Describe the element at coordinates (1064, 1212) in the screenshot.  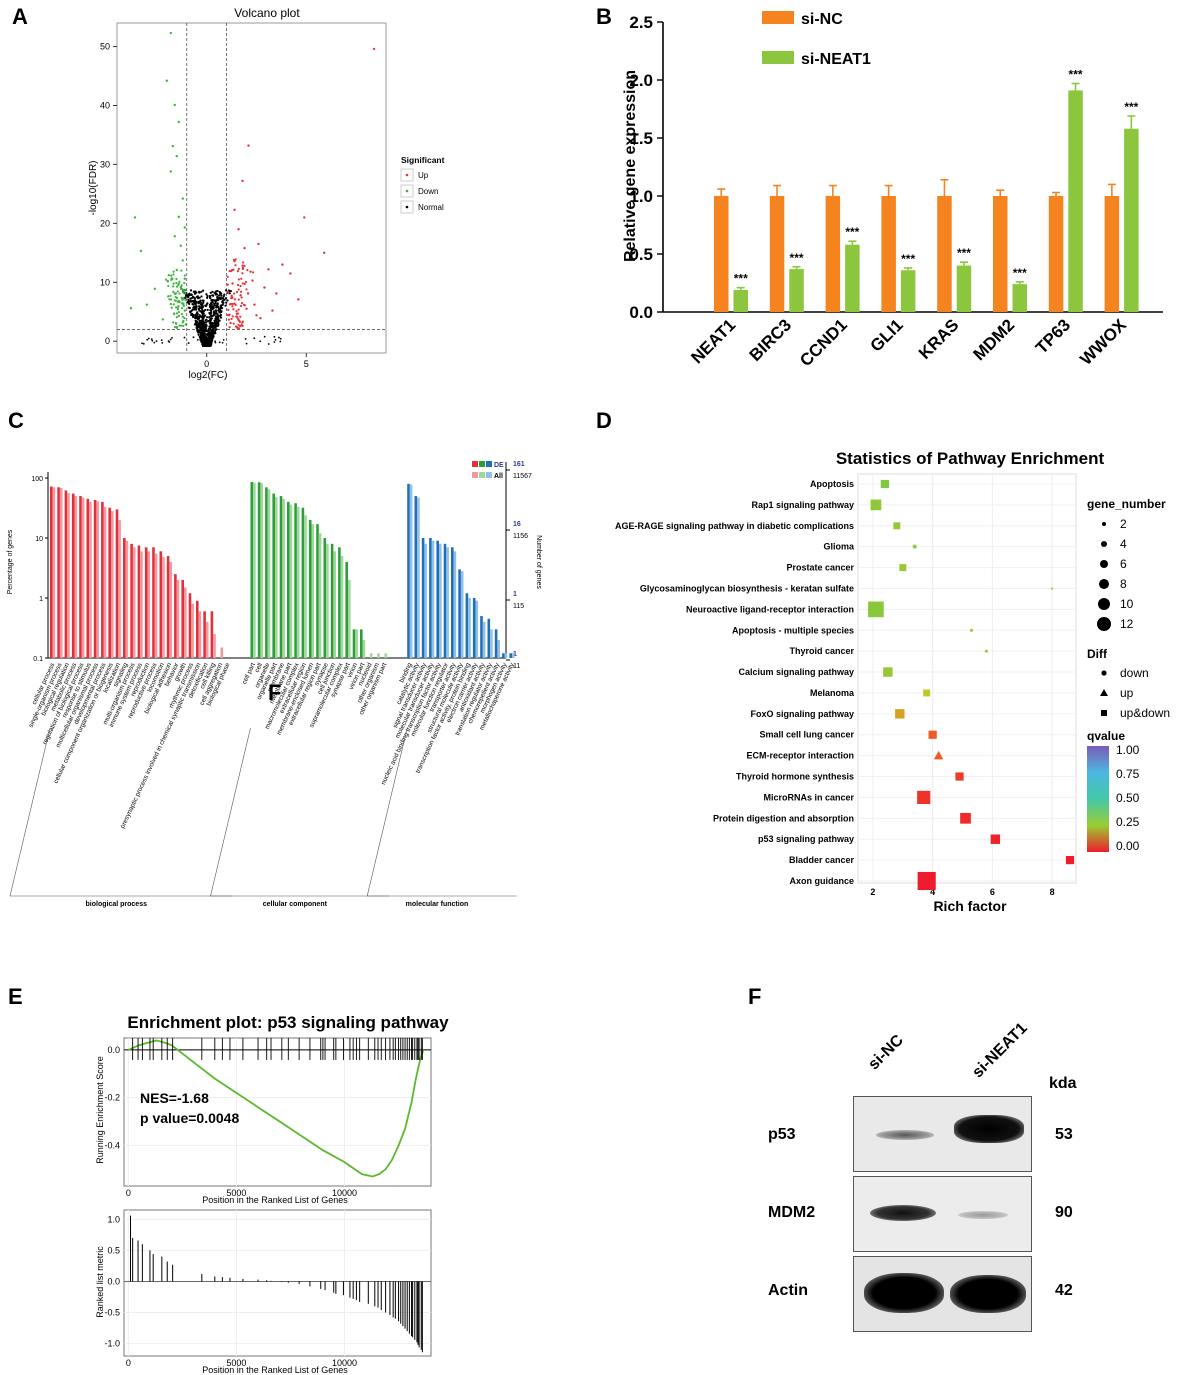
I see `blot-size-mdm2: 90` at that location.